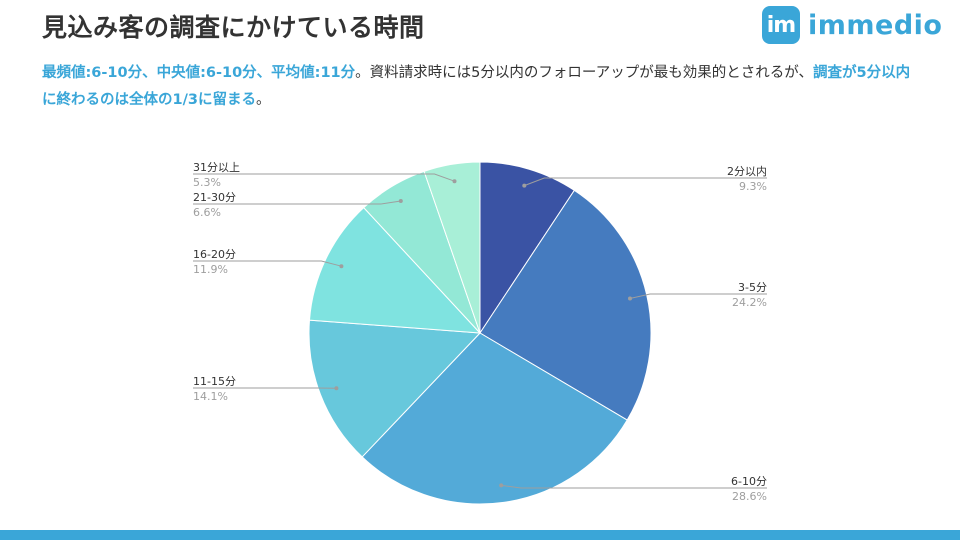  What do you see at coordinates (214, 197) in the screenshot?
I see `slice-label: 21-30分` at bounding box center [214, 197].